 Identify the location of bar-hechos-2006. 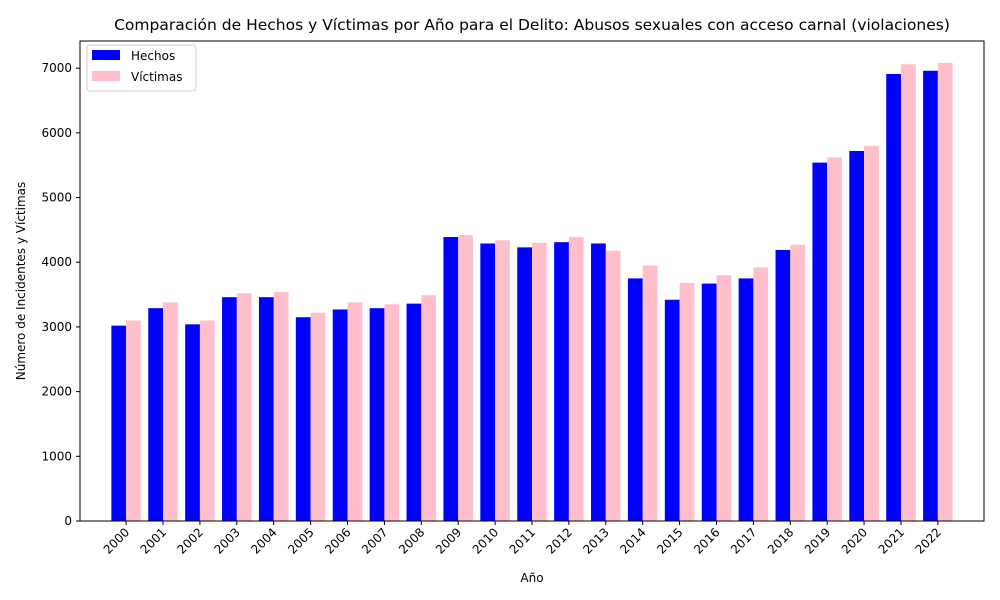
(340, 415).